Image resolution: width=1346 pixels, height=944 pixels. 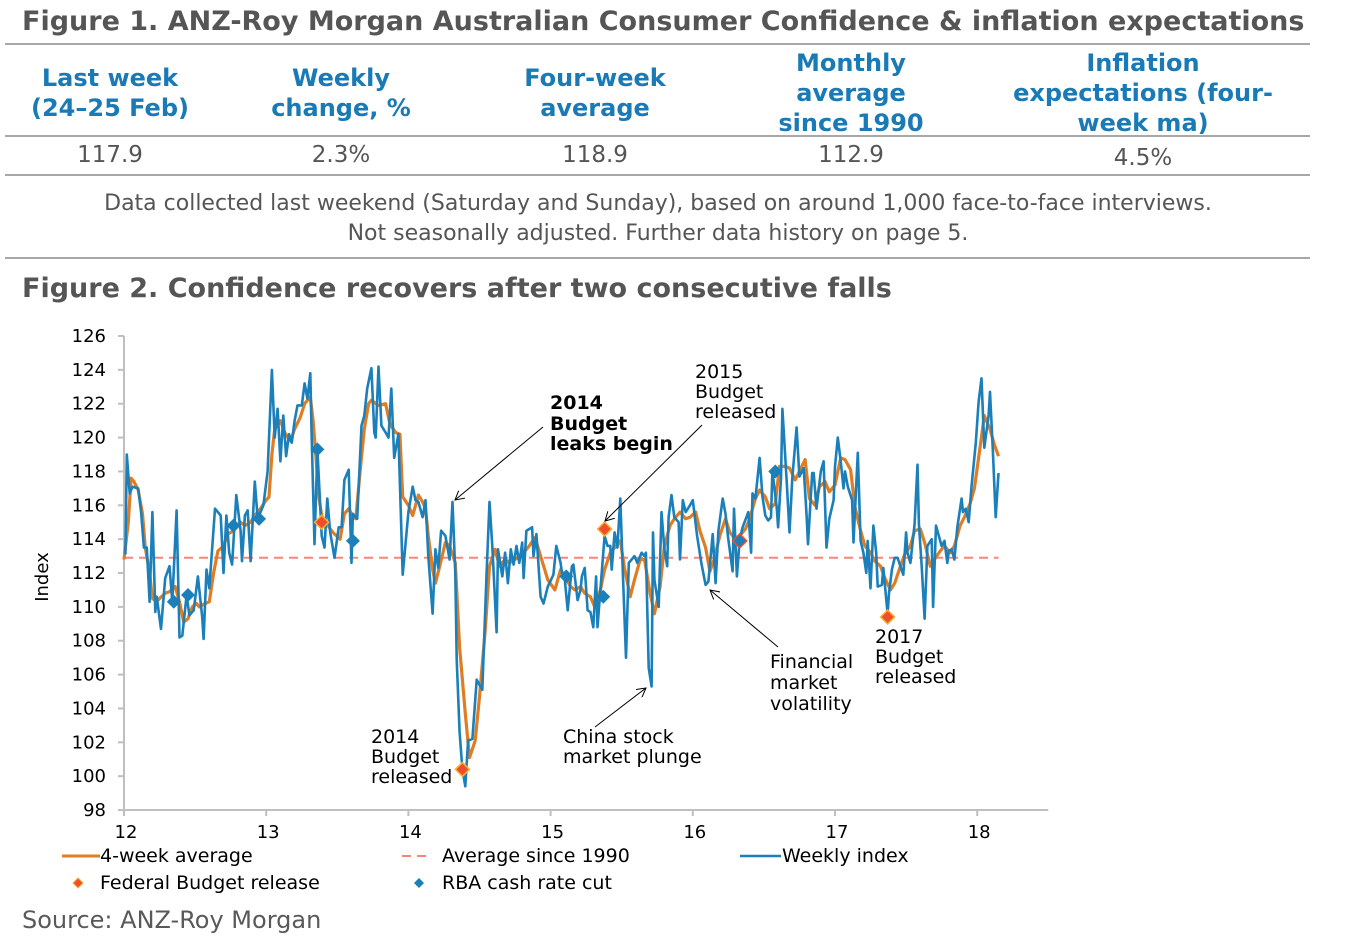 I want to click on legend-label: 4-week average, so click(x=176, y=856).